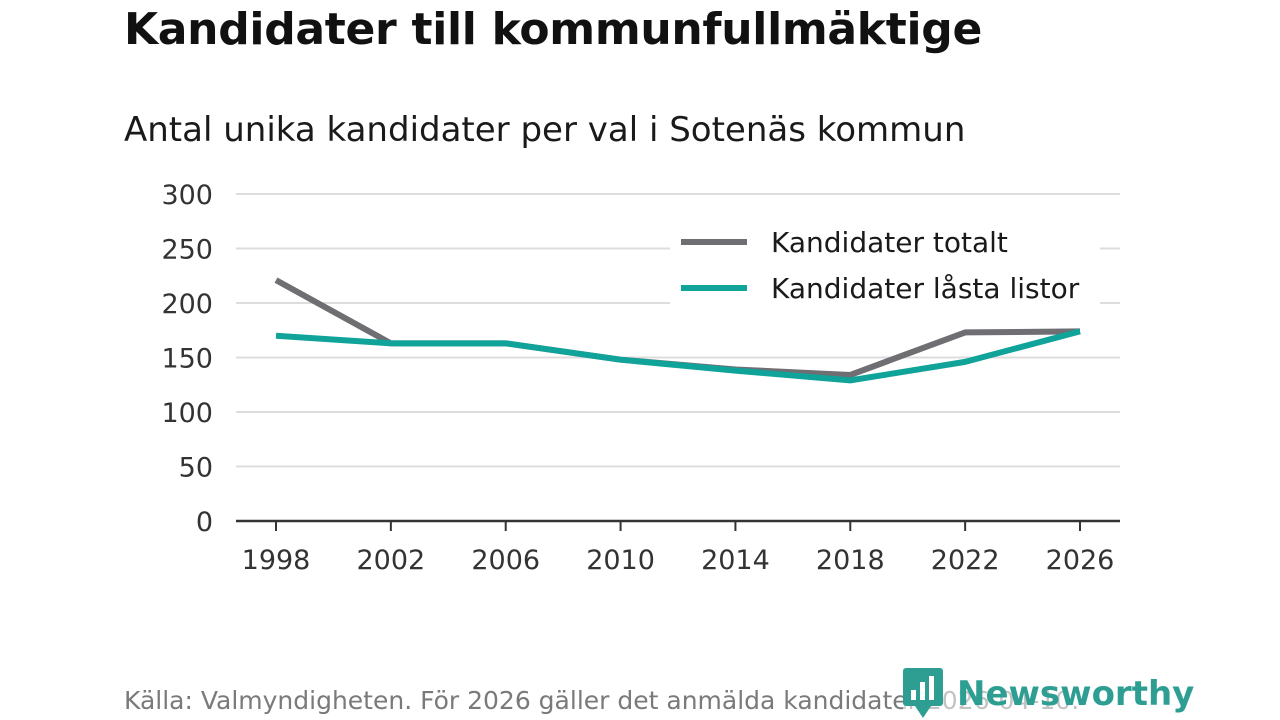  I want to click on x-axis: 1998 2002 2006 2010 2014 2018 2022 2026, so click(678, 547).